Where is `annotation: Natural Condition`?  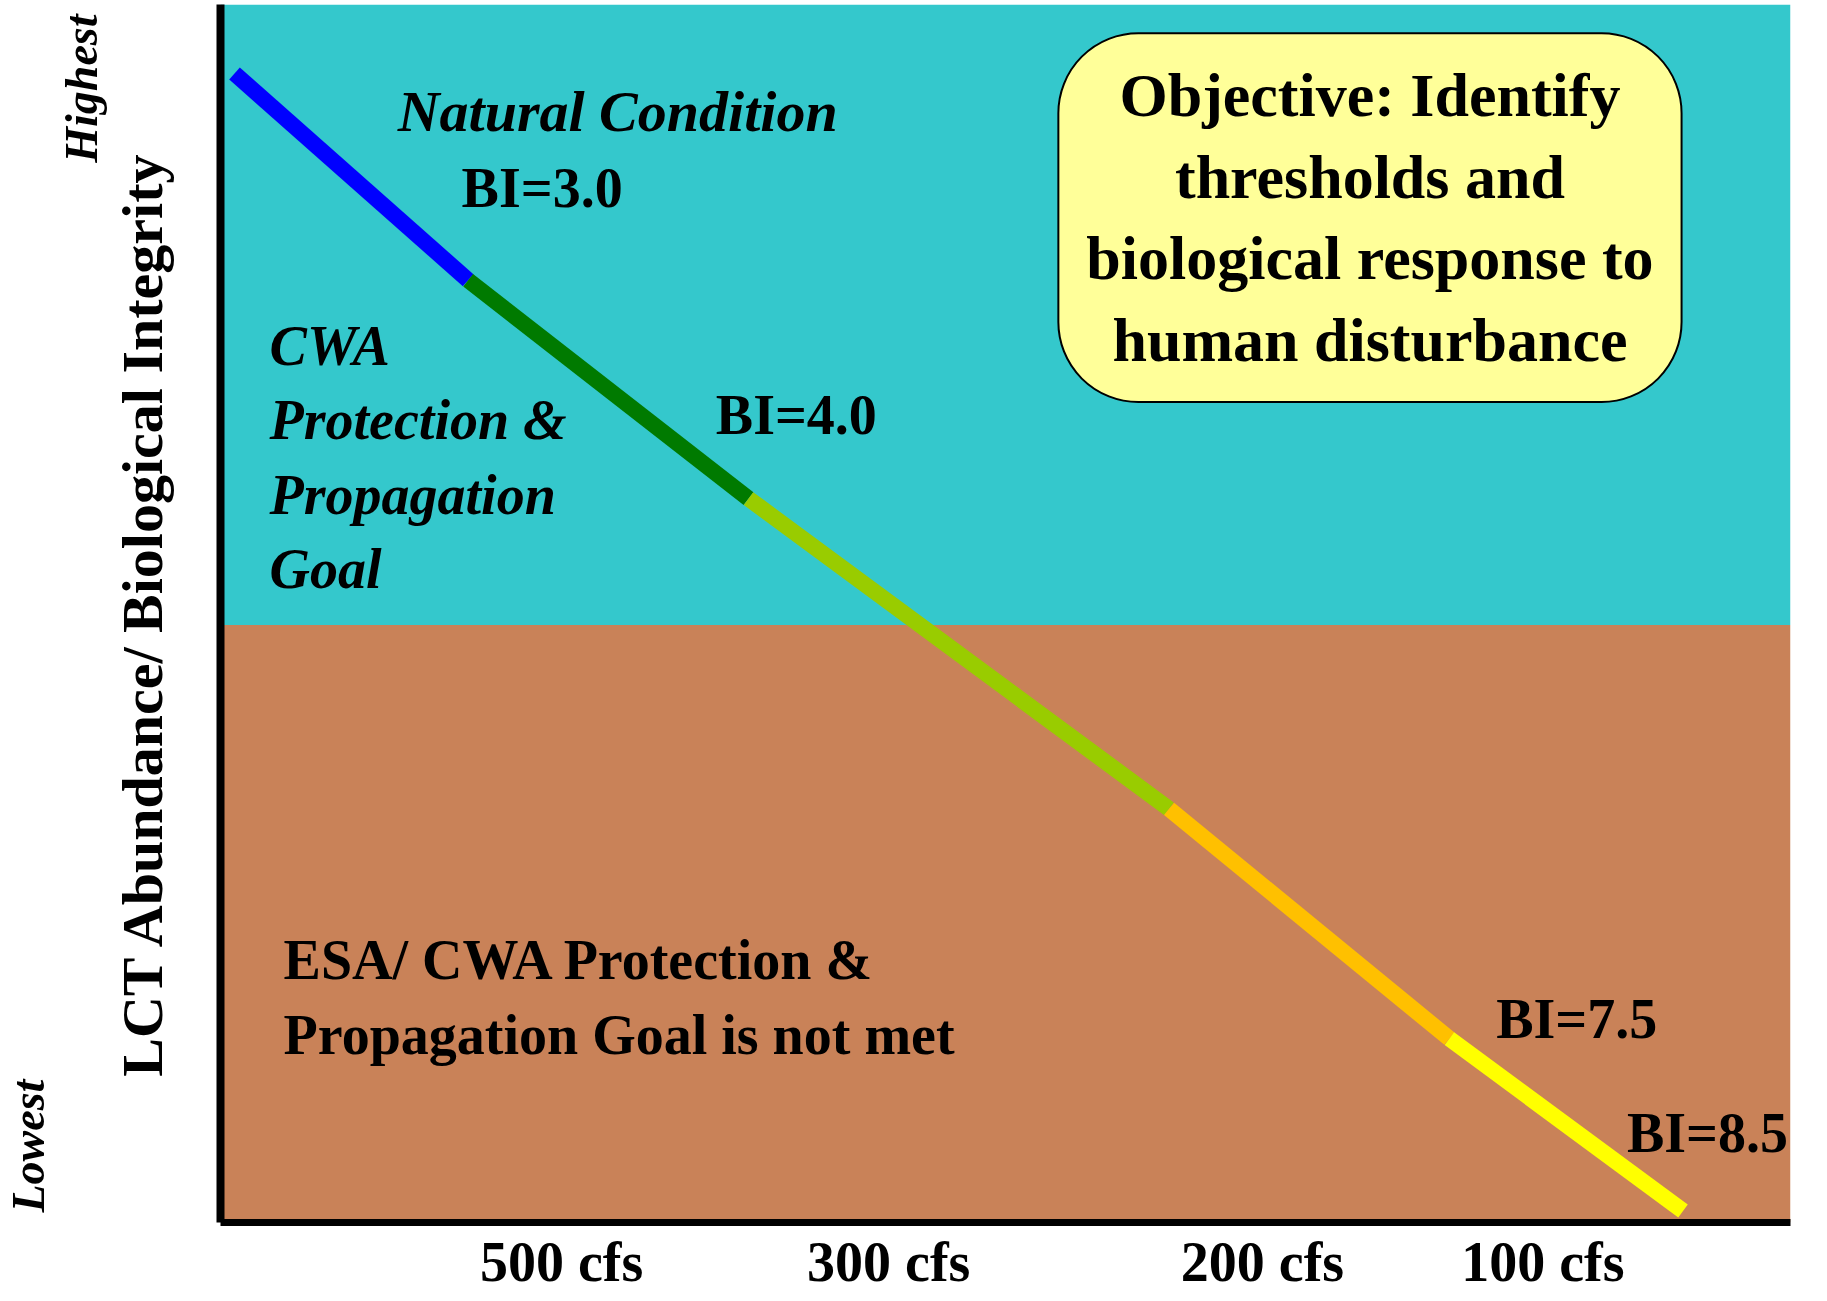
annotation: Natural Condition is located at coordinates (617, 112).